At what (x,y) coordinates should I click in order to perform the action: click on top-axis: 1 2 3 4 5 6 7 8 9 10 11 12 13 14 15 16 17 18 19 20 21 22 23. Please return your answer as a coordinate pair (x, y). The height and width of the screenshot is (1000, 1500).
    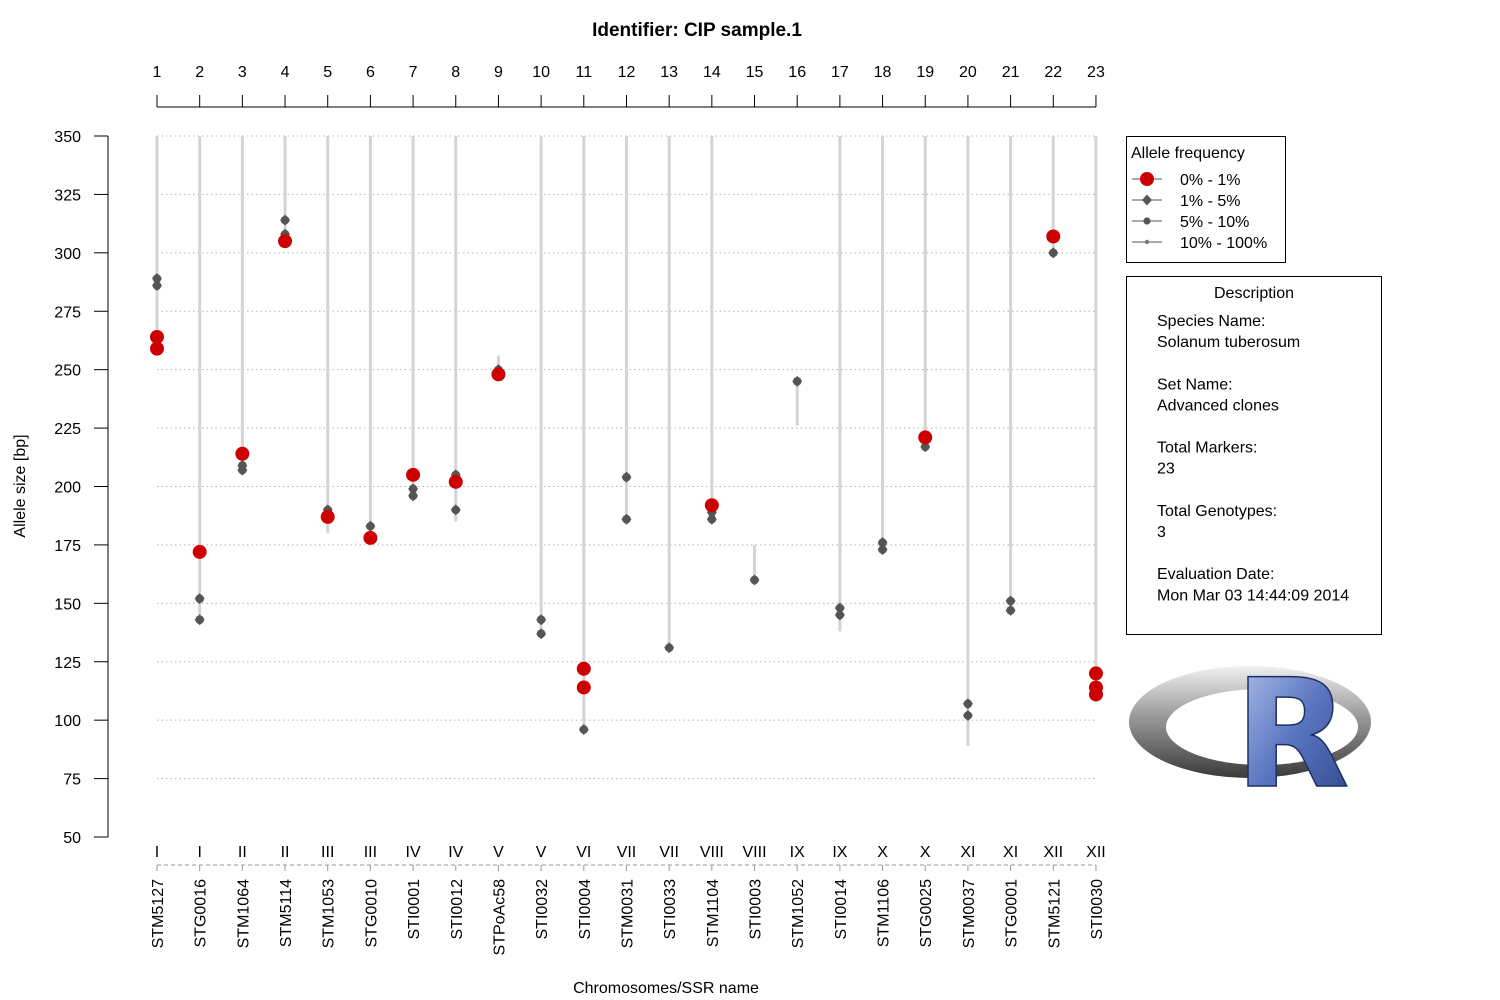
    Looking at the image, I should click on (629, 86).